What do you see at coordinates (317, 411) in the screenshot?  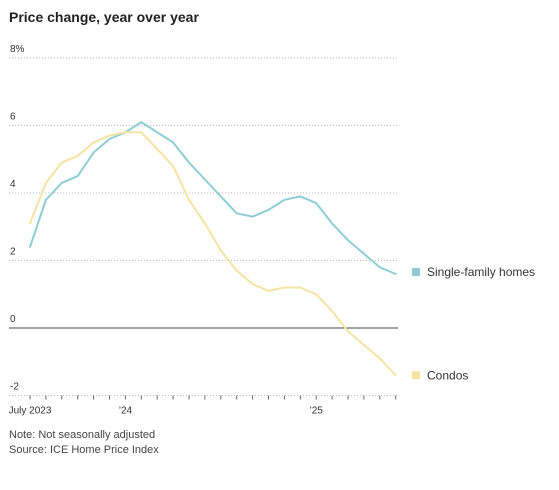 I see `x-tick-label: ’25` at bounding box center [317, 411].